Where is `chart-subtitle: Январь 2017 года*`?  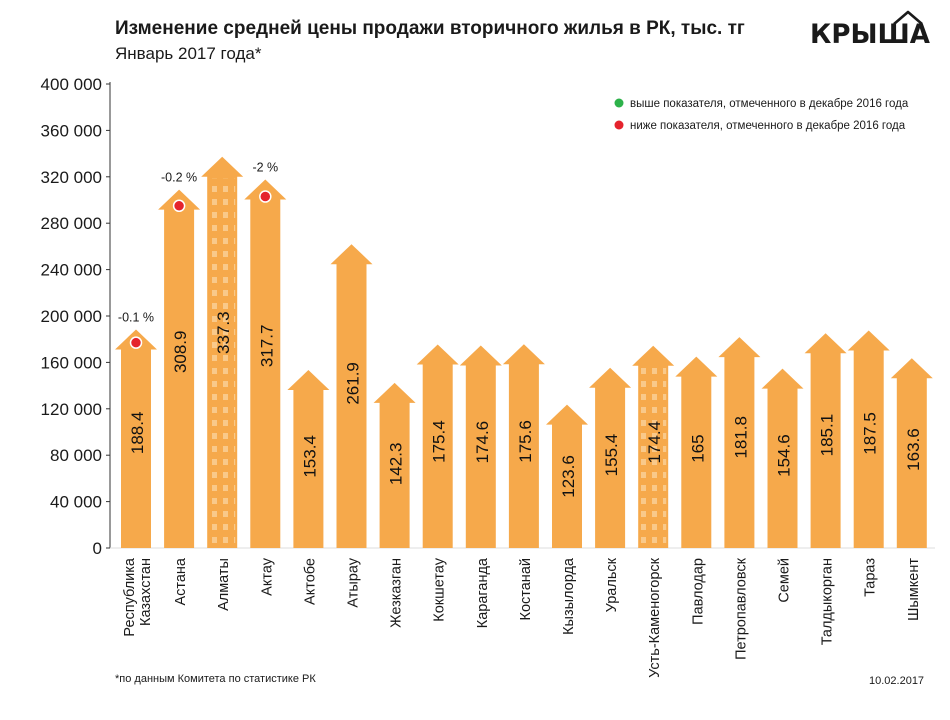 chart-subtitle: Январь 2017 года* is located at coordinates (188, 53).